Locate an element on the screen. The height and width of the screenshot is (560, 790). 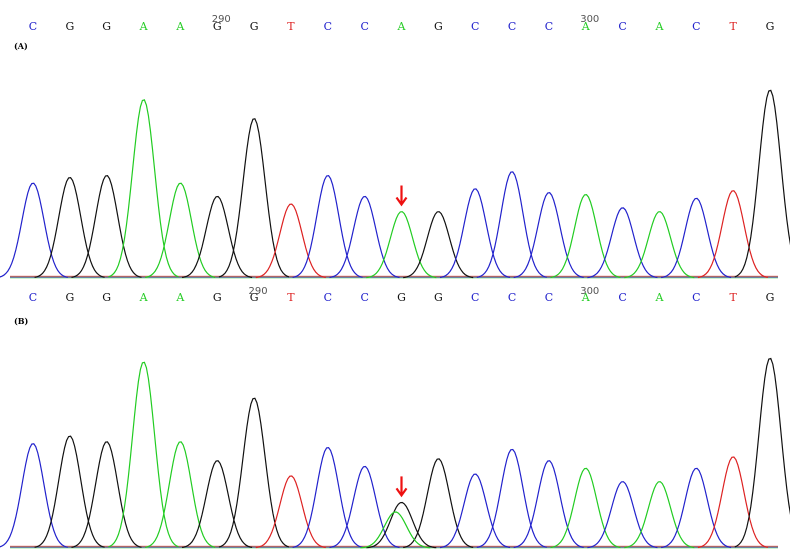
panel-label: (B) is located at coordinates (21, 321).